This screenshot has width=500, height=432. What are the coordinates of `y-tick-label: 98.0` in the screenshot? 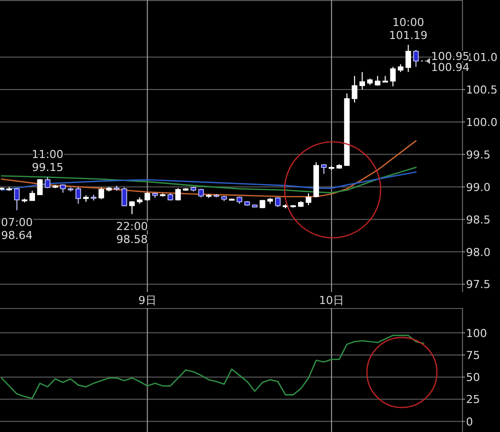 It's located at (478, 252).